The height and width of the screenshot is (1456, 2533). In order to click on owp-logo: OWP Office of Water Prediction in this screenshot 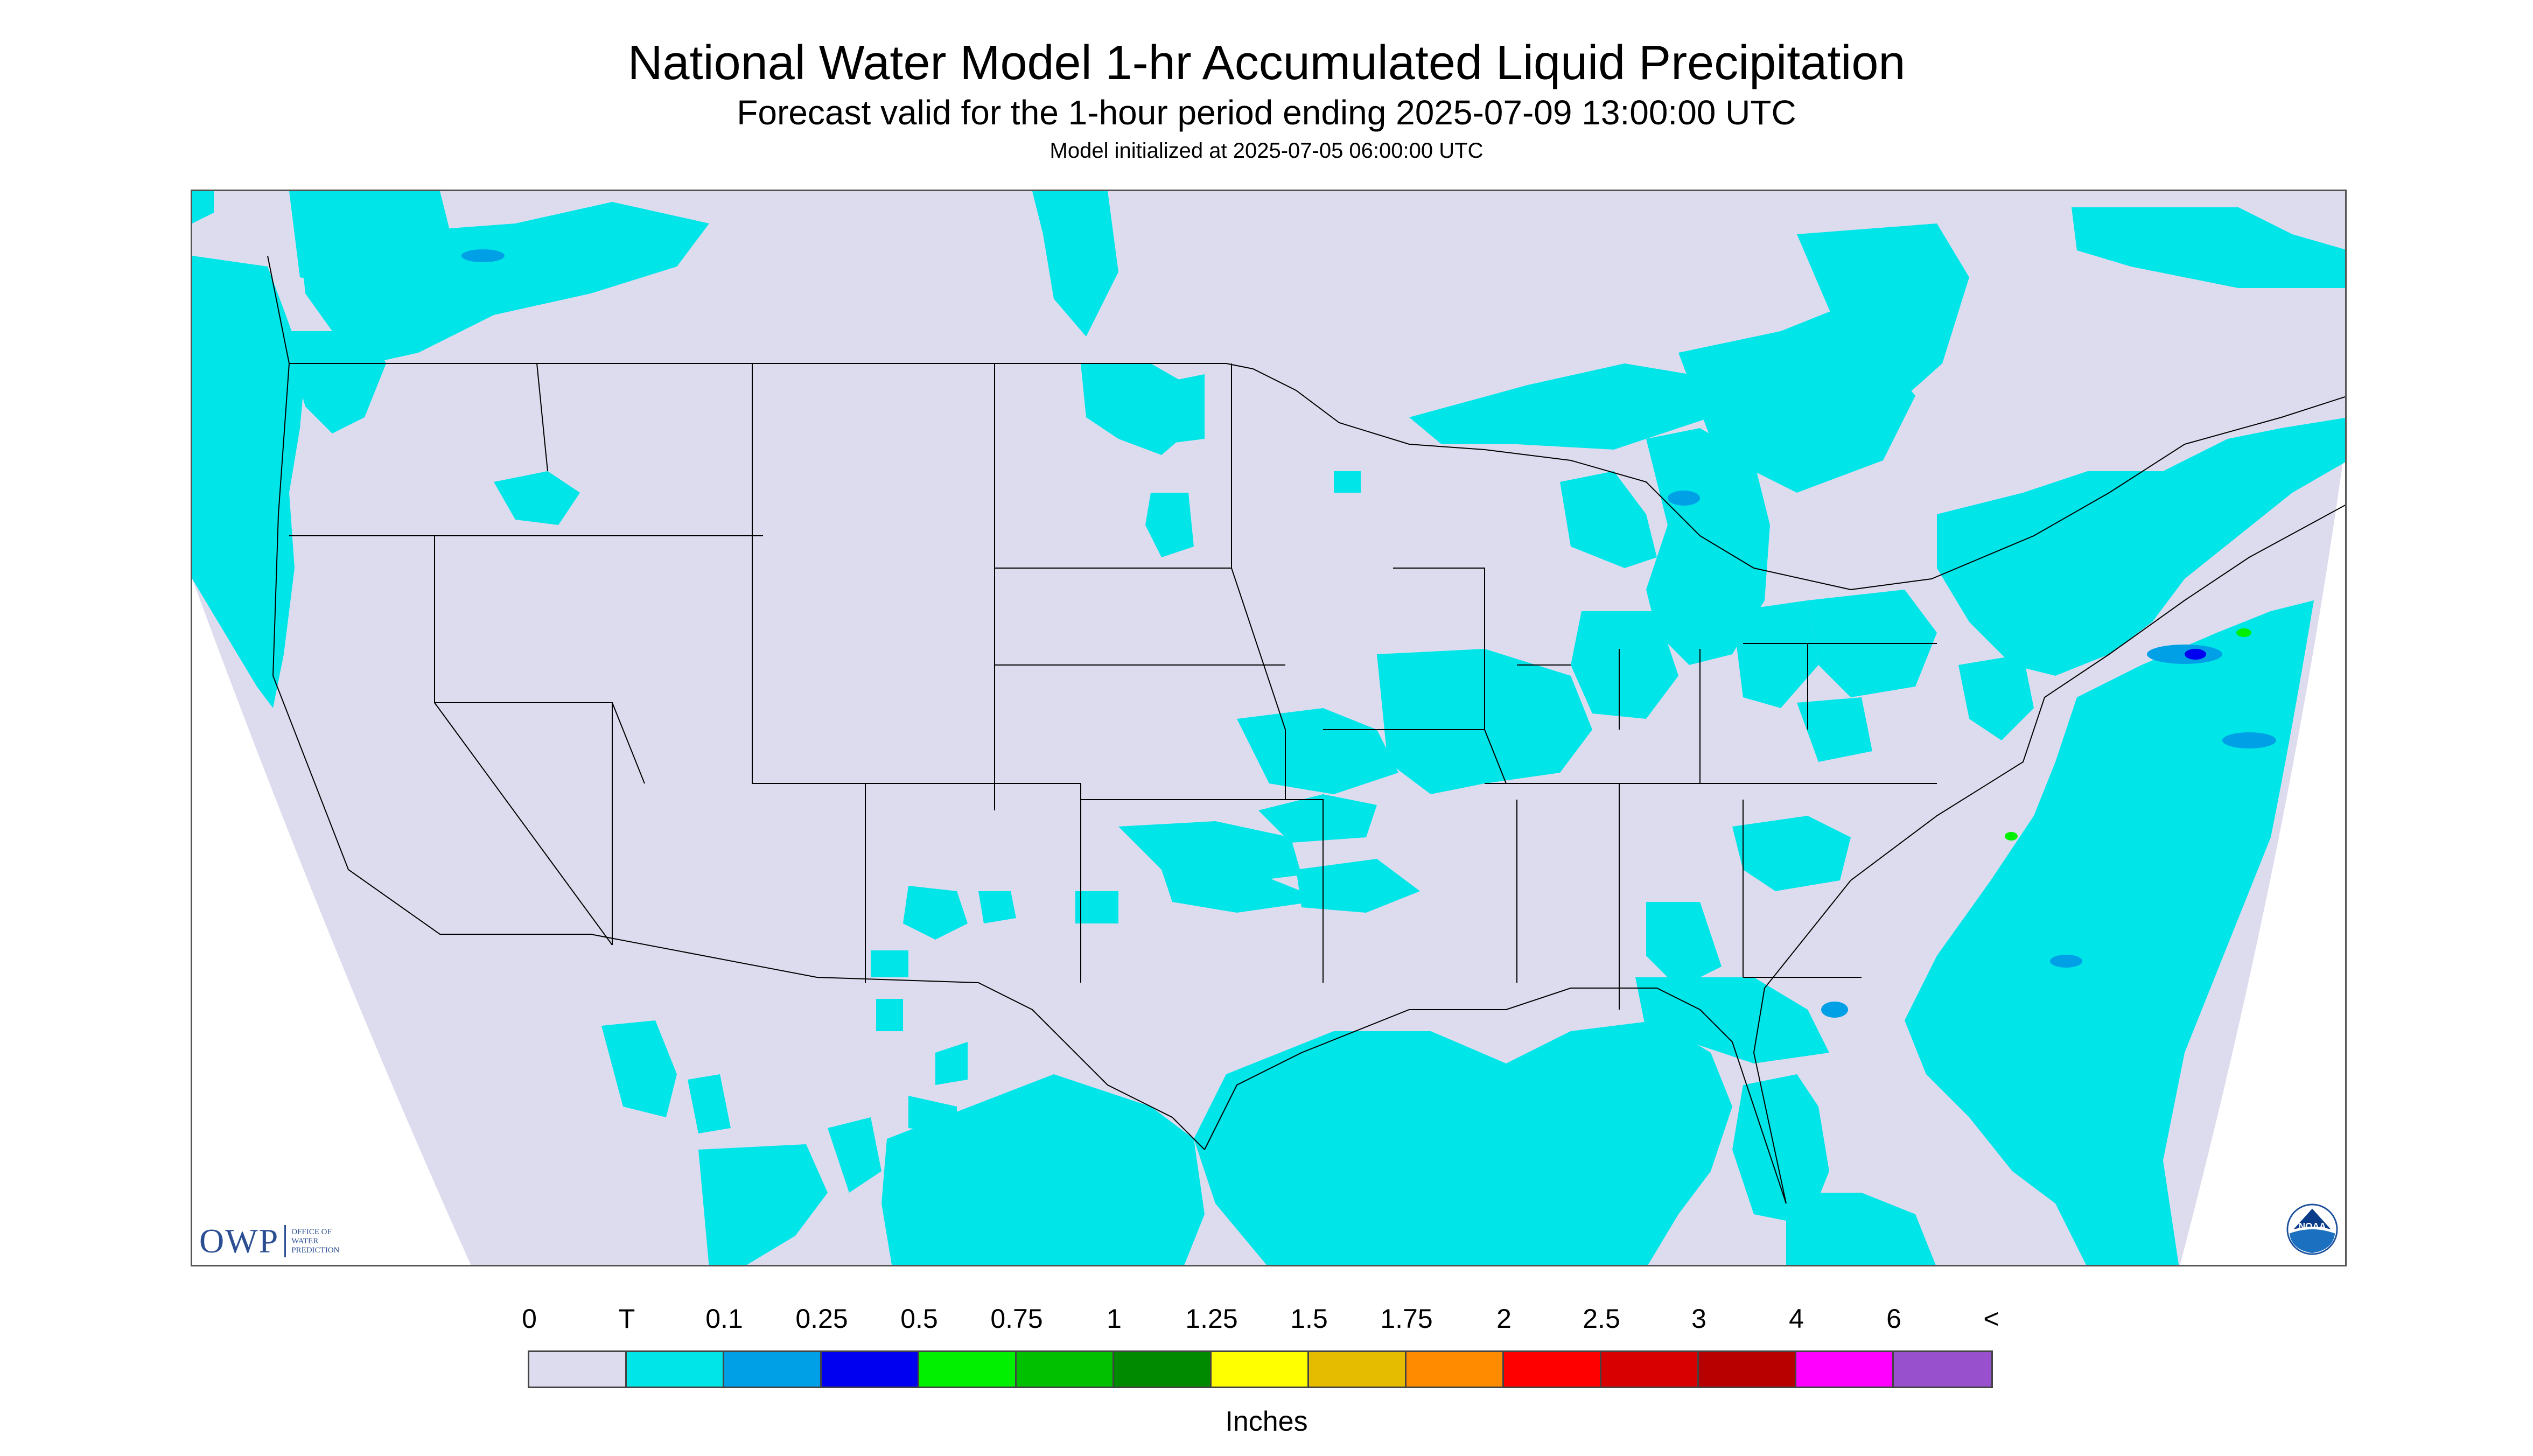, I will do `click(275, 1241)`.